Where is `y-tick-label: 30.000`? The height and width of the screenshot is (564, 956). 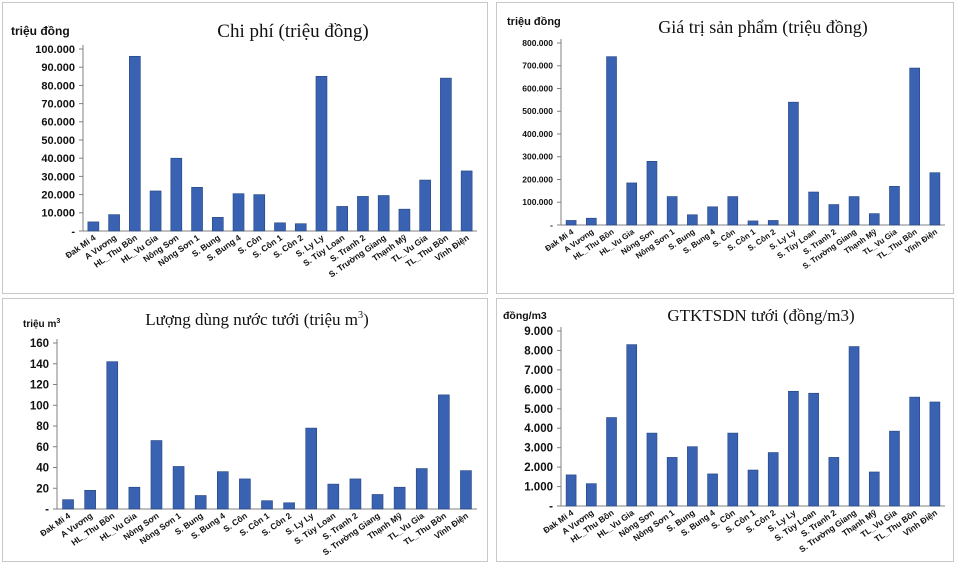
y-tick-label: 30.000 is located at coordinates (58, 177).